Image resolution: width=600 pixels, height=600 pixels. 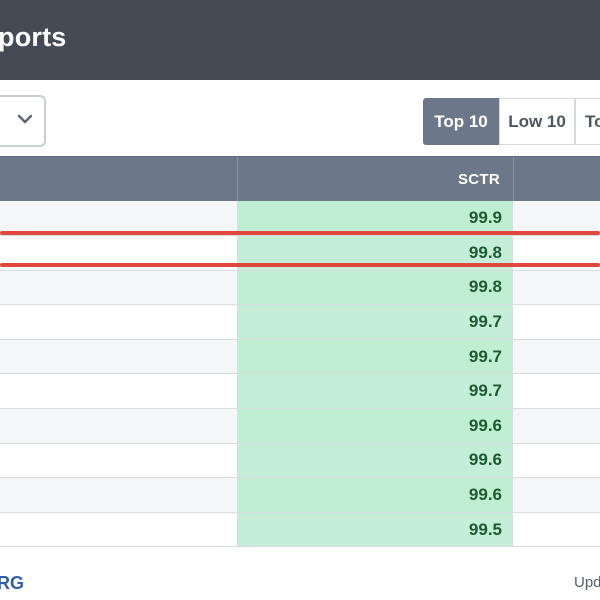 I want to click on page-title: ports, so click(x=33, y=37).